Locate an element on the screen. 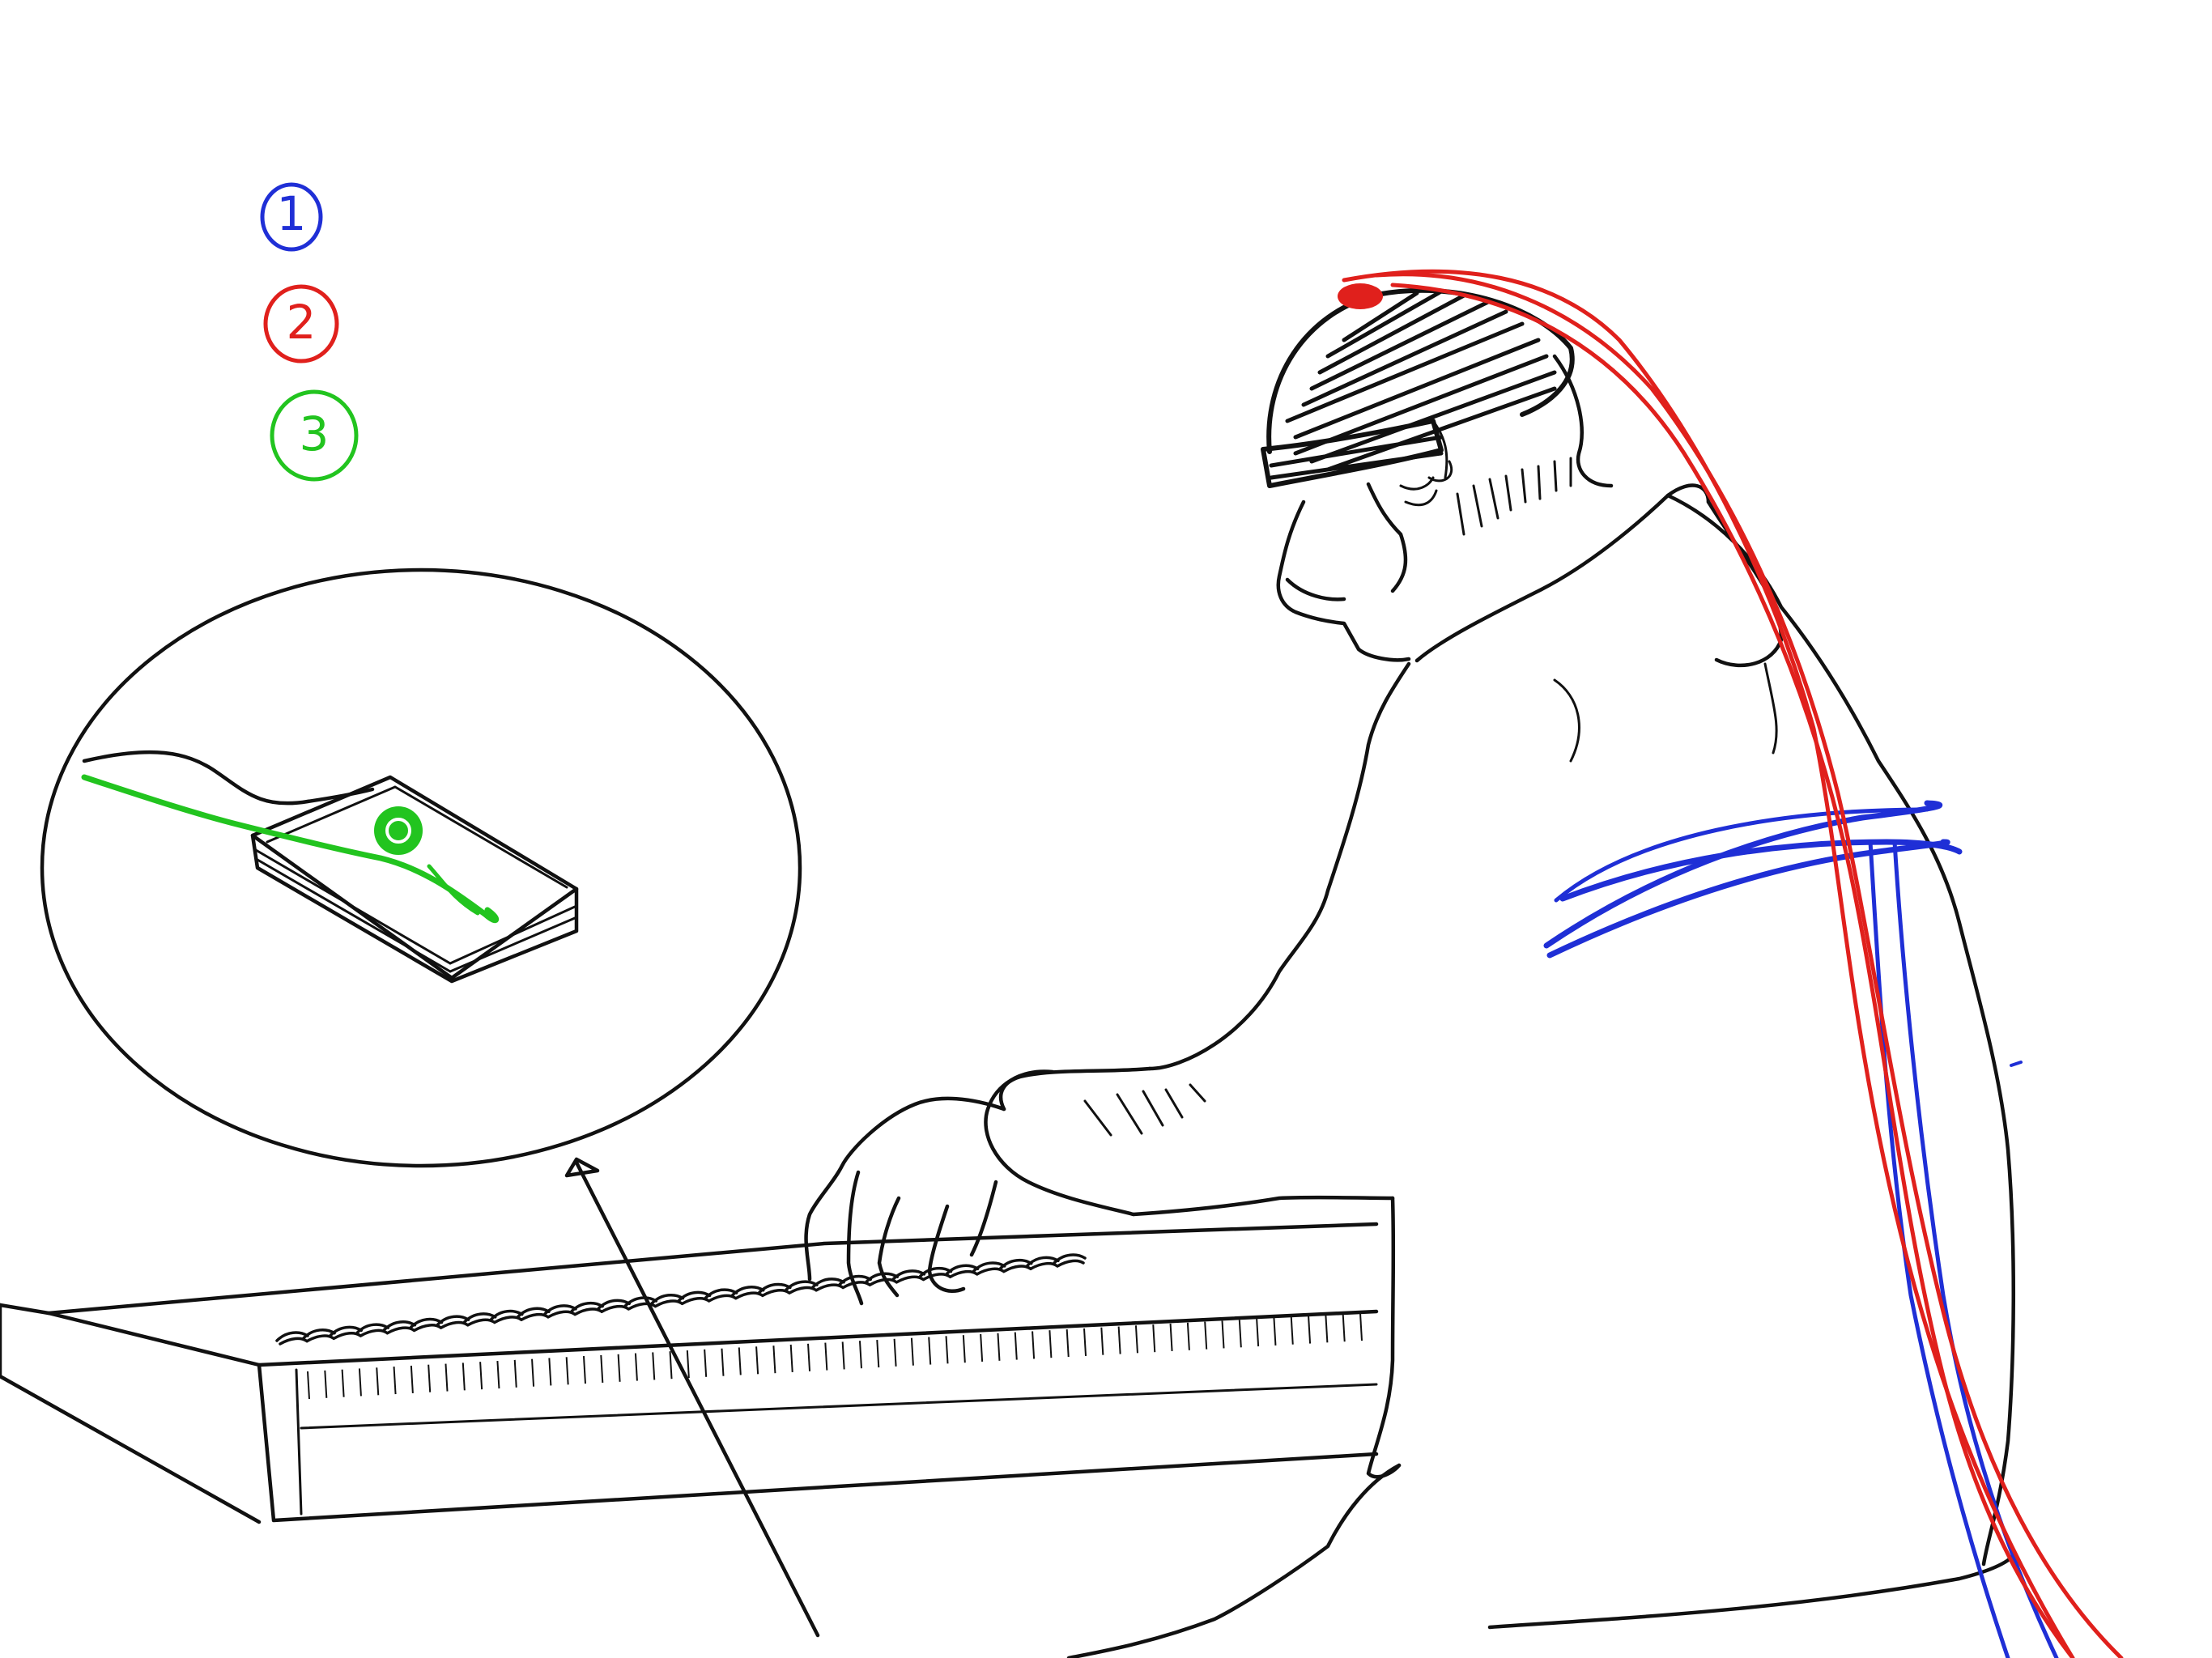  callout-arrow is located at coordinates (692, 1397).